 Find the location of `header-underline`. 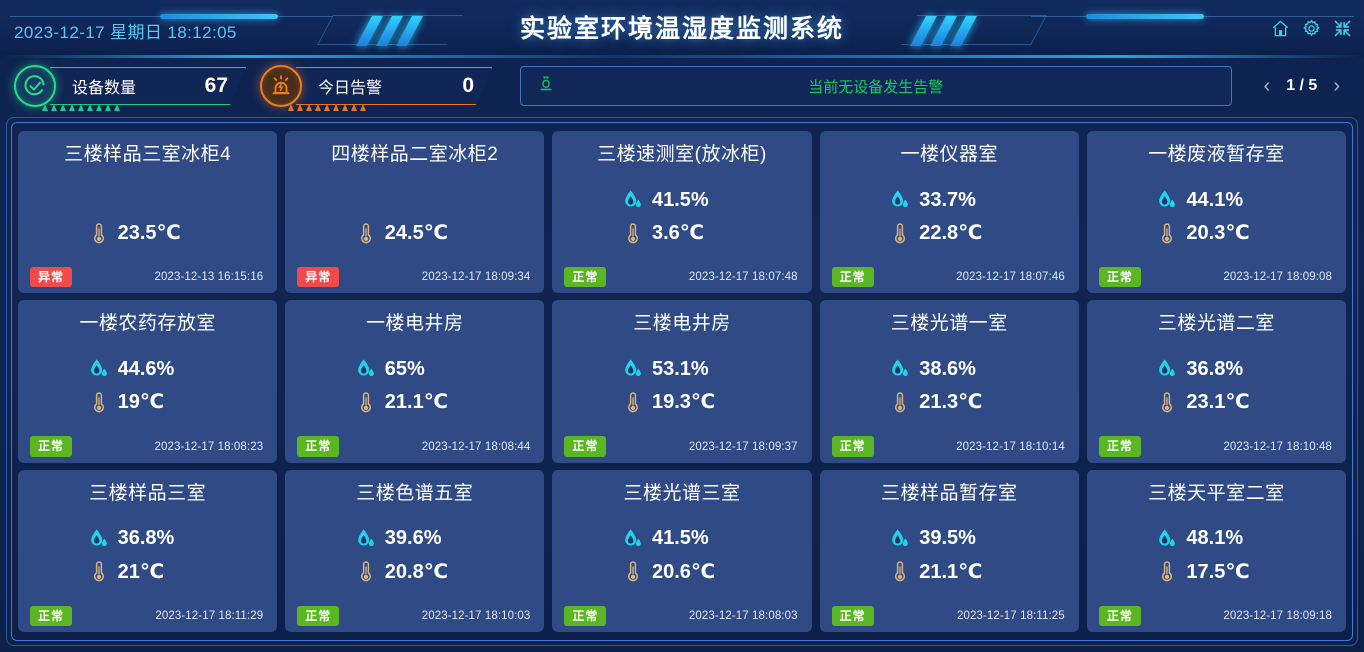

header-underline is located at coordinates (682, 56).